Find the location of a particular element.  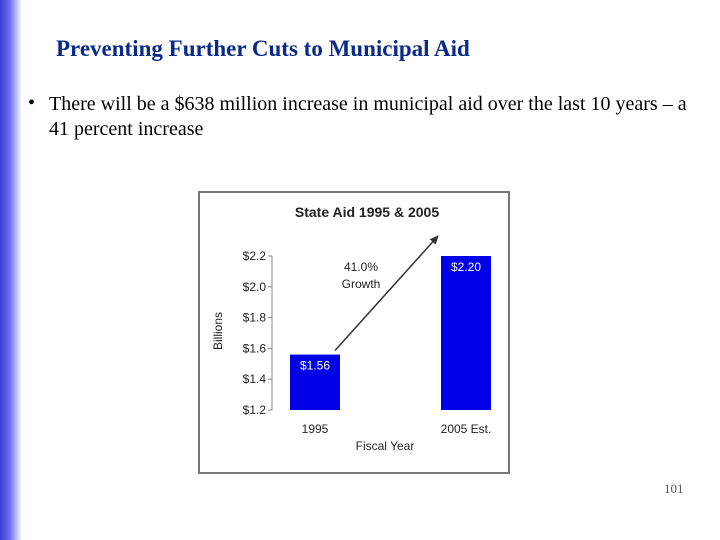

y-tick-label: $1.8 is located at coordinates (255, 318).